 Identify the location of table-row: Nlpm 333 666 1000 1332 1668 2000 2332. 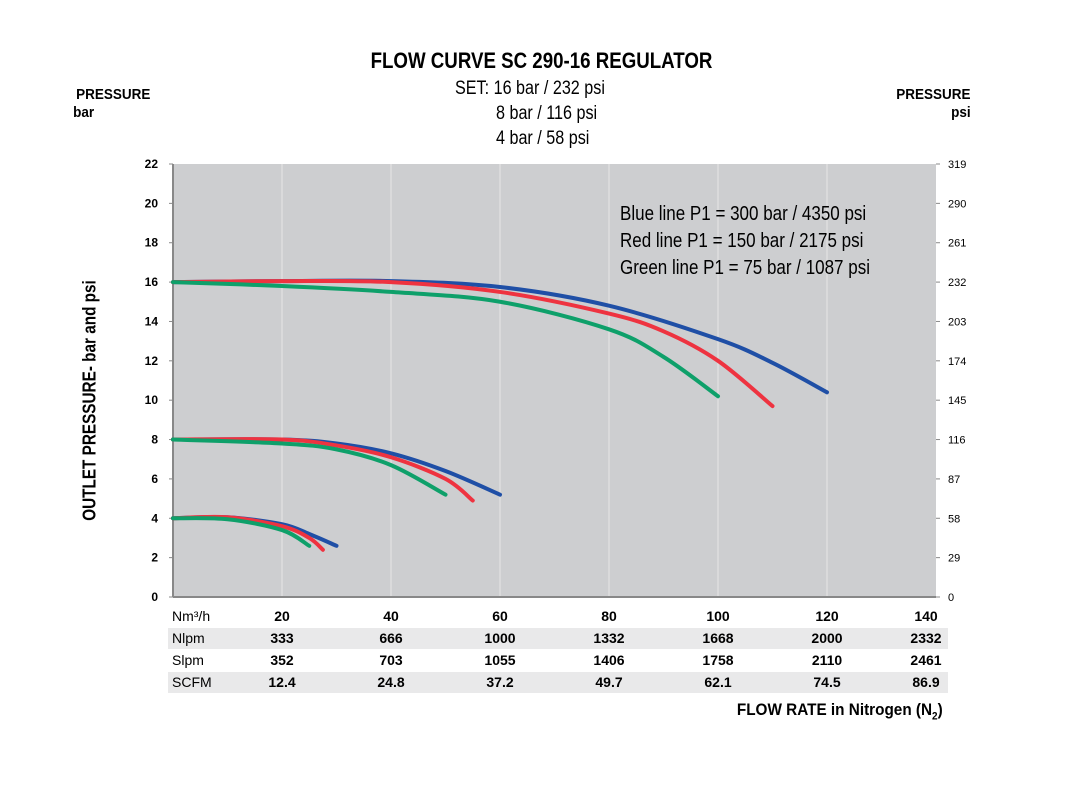
(558, 638).